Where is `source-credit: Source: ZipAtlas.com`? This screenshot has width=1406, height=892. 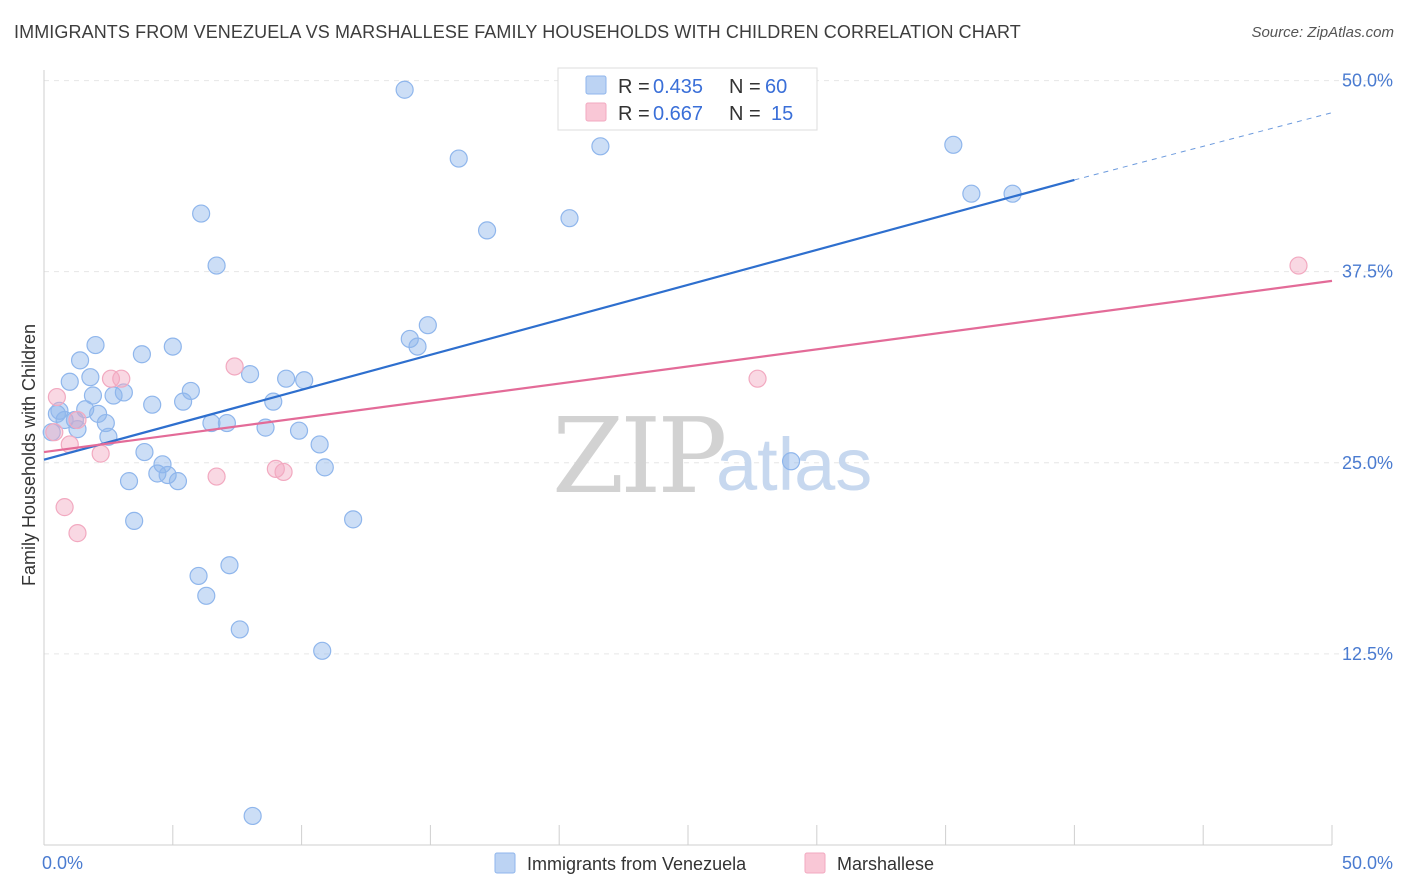 source-credit: Source: ZipAtlas.com is located at coordinates (1322, 32).